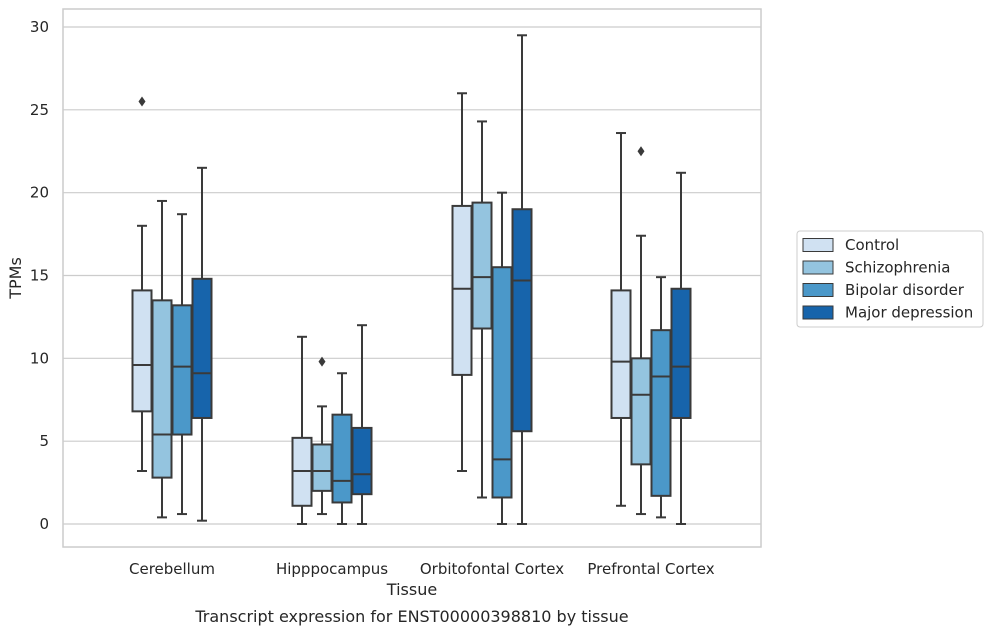 The width and height of the screenshot is (993, 634). Describe the element at coordinates (15, 278) in the screenshot. I see `y-axis-label: TPMs` at that location.